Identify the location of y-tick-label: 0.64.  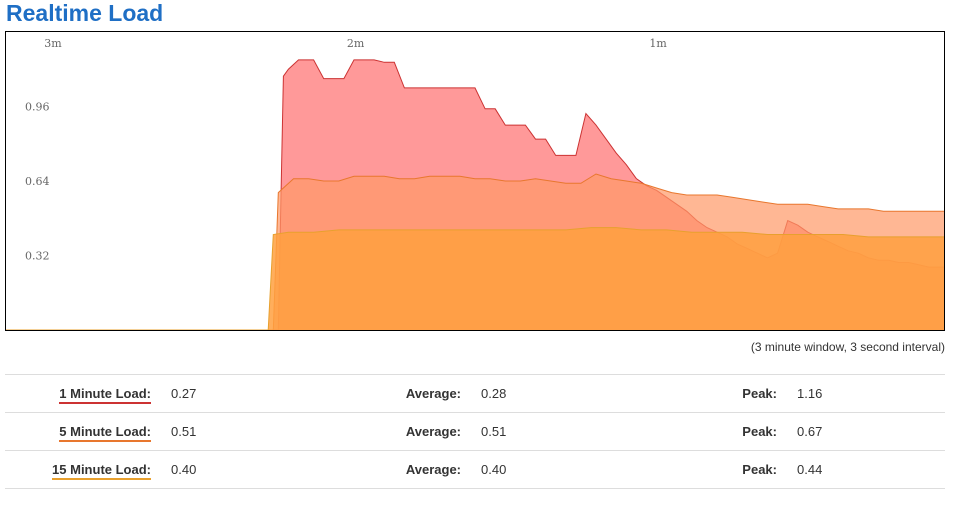
(37, 181).